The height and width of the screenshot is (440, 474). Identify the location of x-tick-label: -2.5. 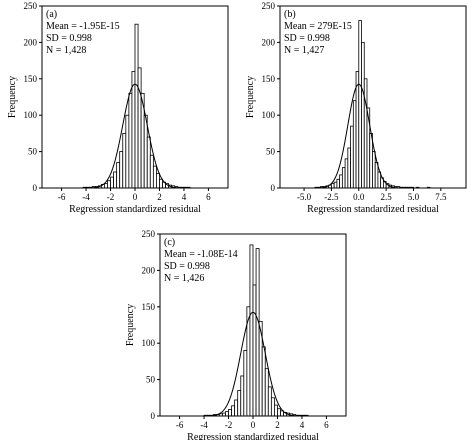
(331, 197).